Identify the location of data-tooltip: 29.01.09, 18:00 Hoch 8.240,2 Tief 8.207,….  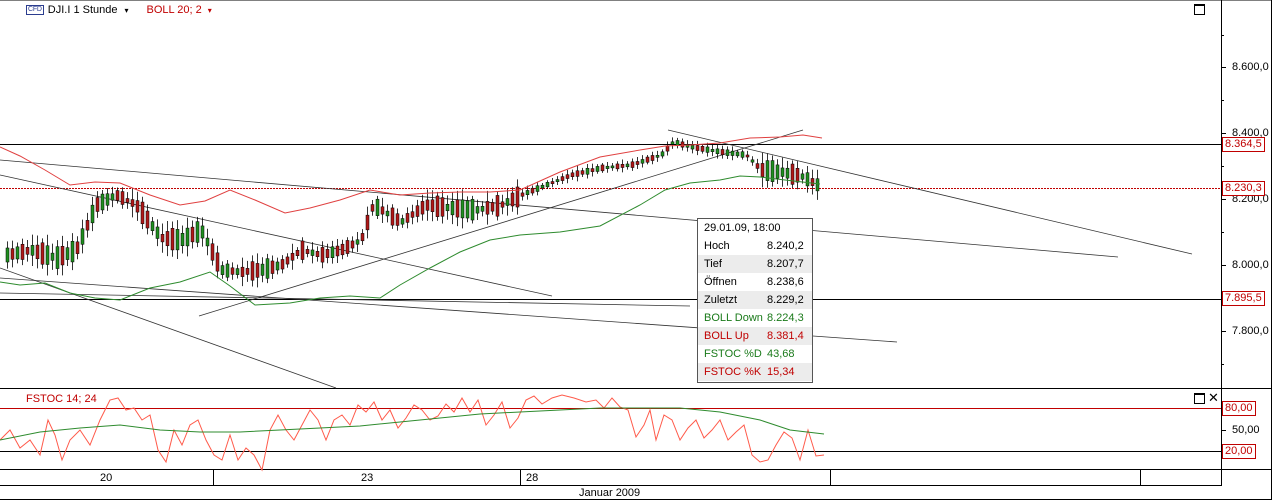
(755, 300).